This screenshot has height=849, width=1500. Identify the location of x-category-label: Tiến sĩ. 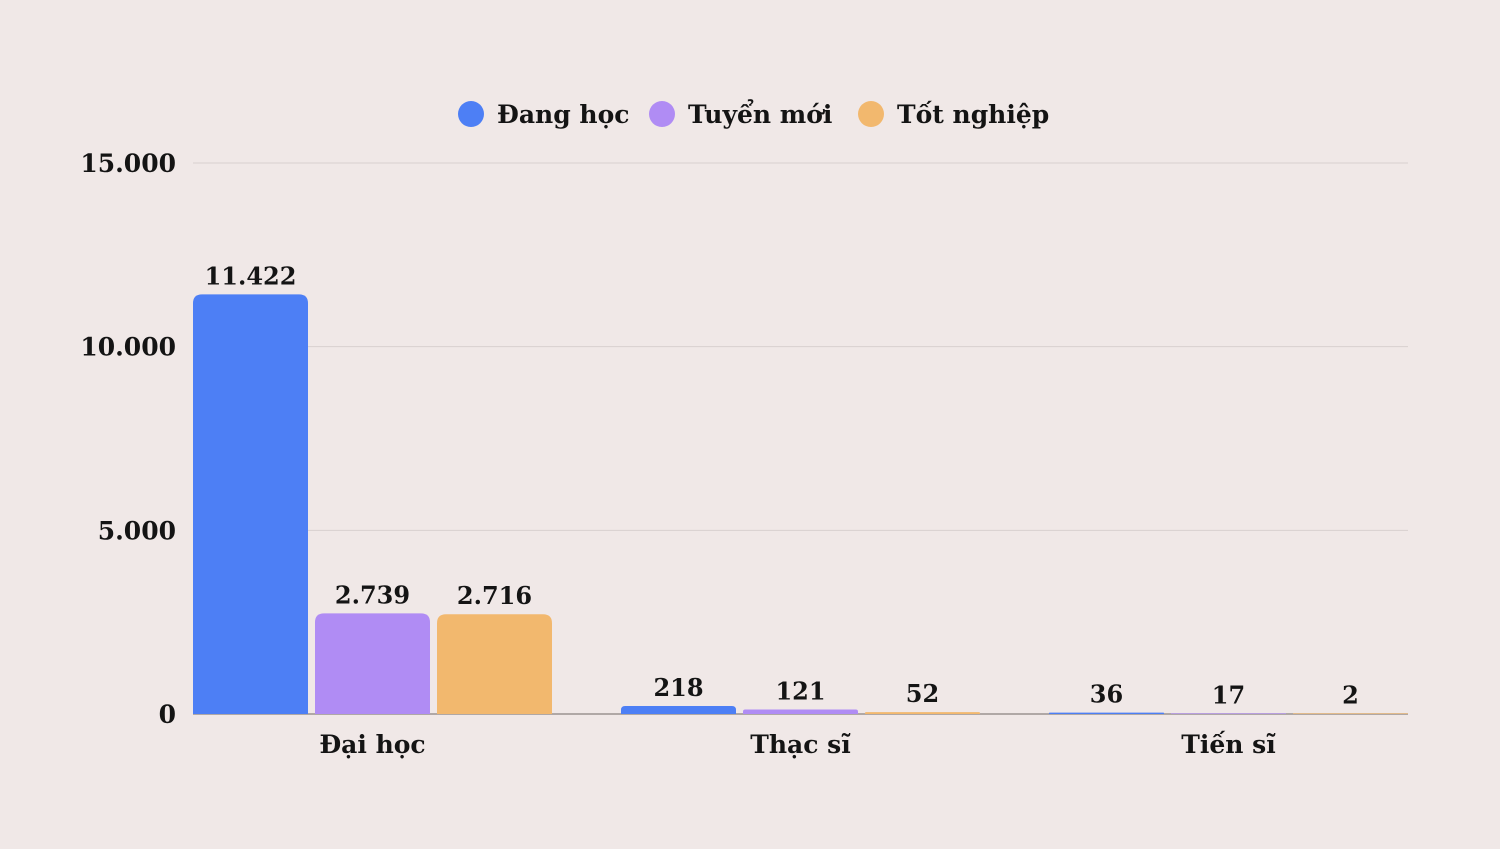
(1228, 744).